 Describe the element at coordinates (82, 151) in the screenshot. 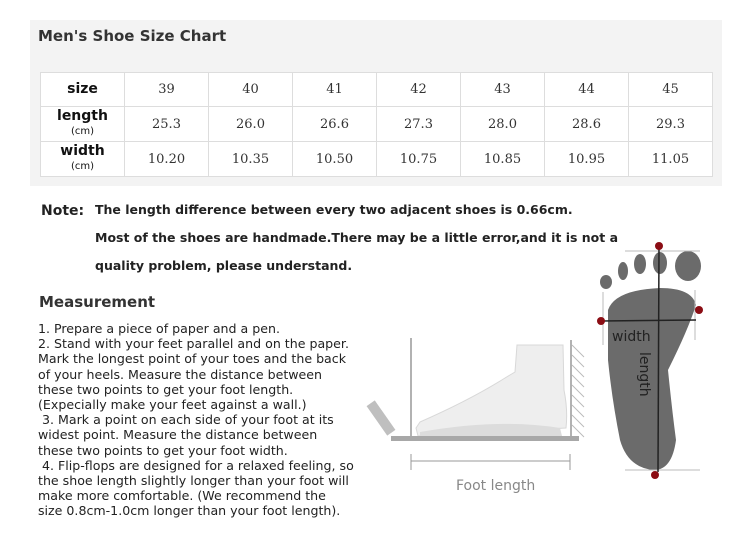

I see `row-label: width` at that location.